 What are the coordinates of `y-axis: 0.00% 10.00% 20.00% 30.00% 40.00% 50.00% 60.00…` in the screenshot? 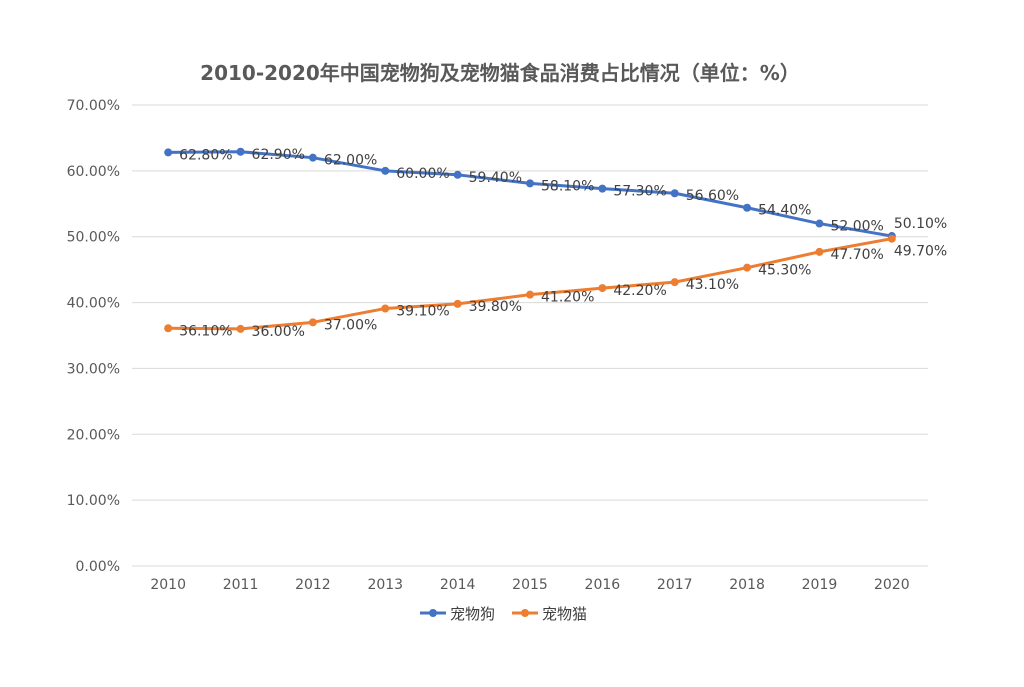 It's located at (93, 336).